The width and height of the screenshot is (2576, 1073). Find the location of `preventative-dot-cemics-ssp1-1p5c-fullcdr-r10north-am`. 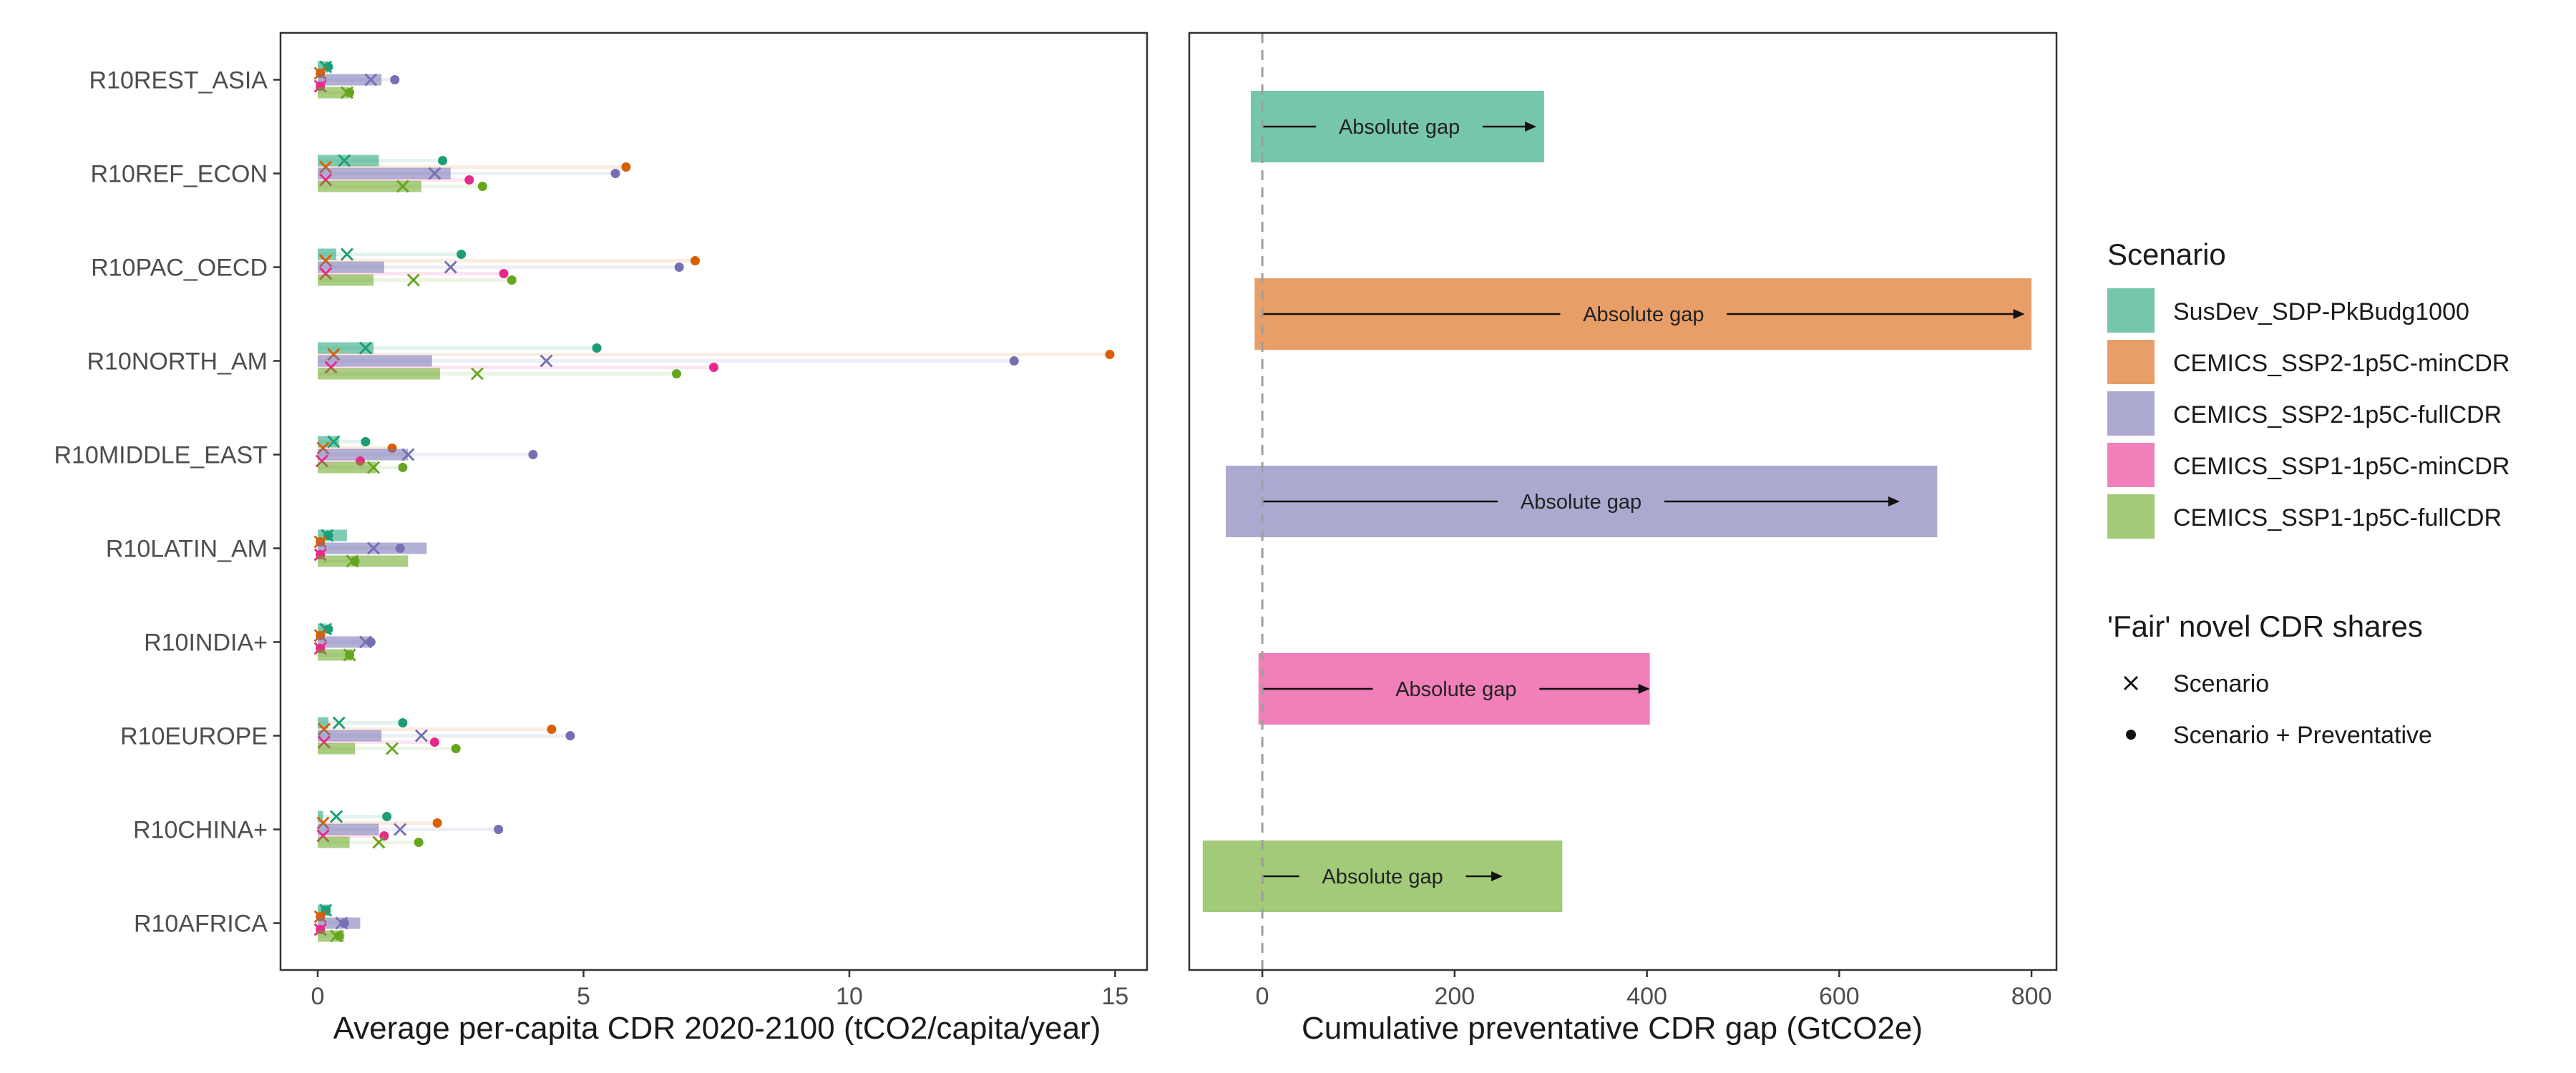

preventative-dot-cemics-ssp1-1p5c-fullcdr-r10north-am is located at coordinates (676, 373).